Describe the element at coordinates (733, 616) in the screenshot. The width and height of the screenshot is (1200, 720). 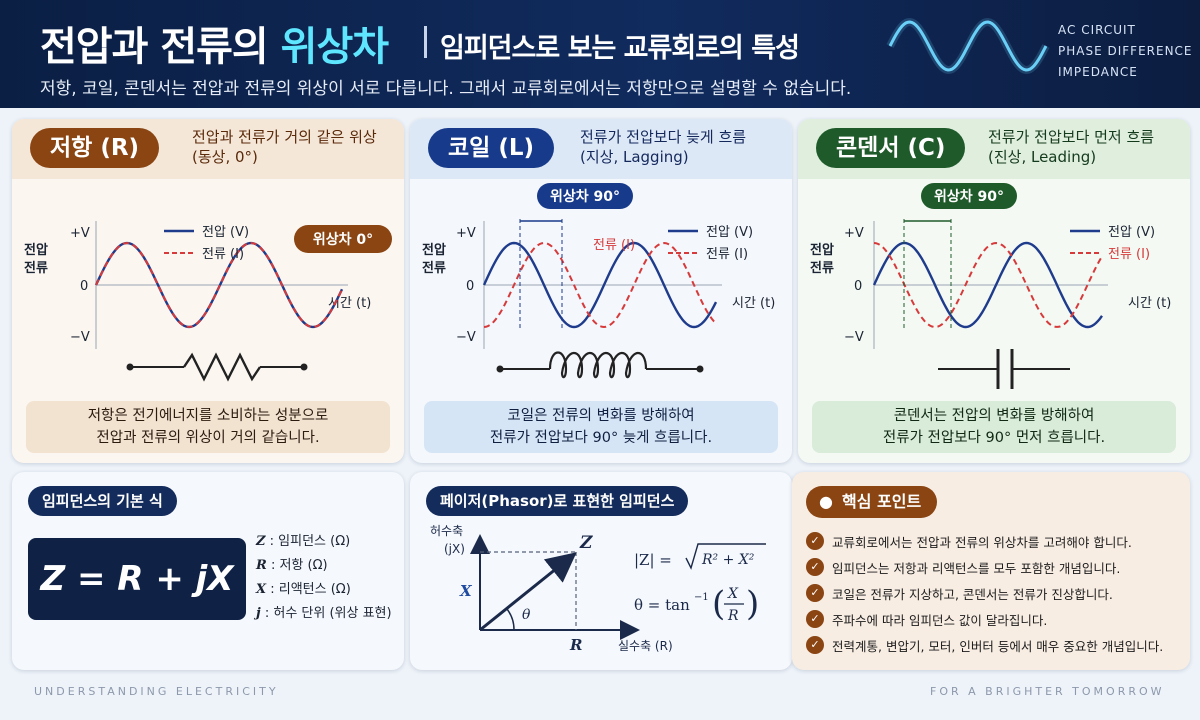
I see `fraction-denominator: R` at that location.